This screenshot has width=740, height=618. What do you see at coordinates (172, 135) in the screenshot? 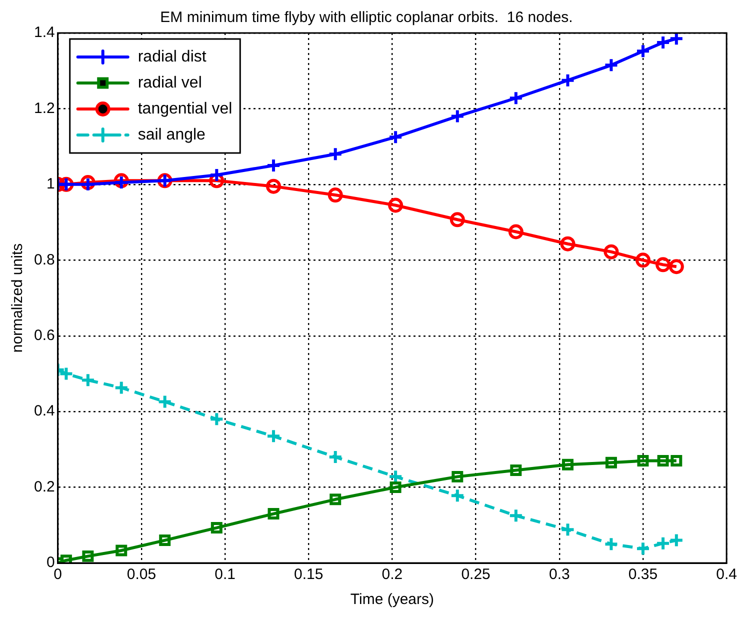
I see `legend-label: sail angle` at bounding box center [172, 135].